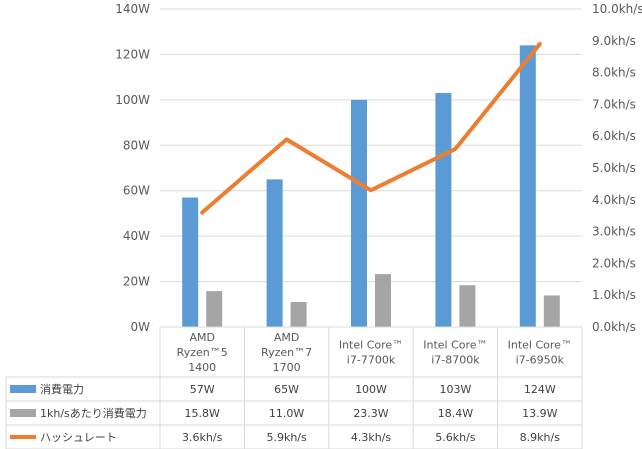 The height and width of the screenshot is (449, 642). Describe the element at coordinates (539, 413) in the screenshot. I see `data-label: 13.9W` at that location.